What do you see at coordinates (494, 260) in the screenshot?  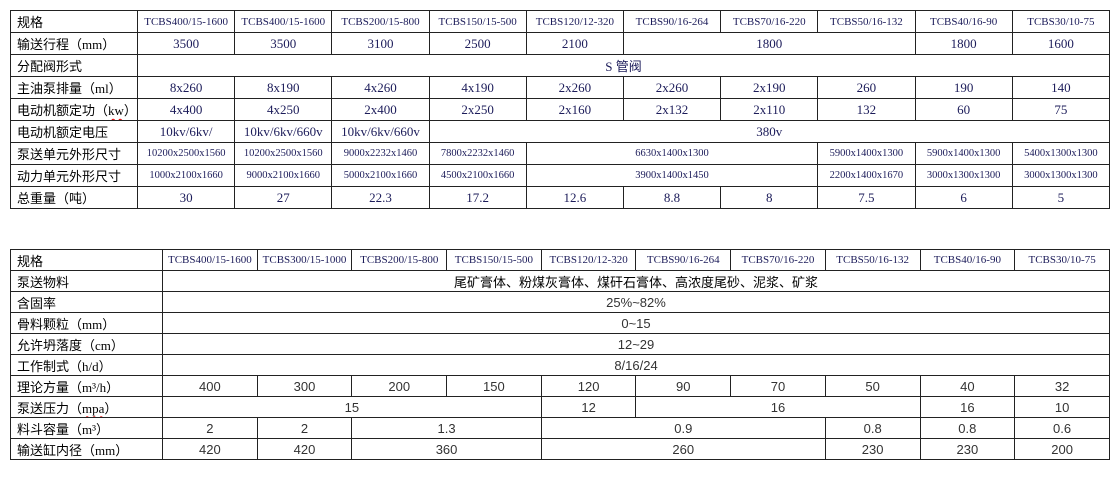 I see `column-header: TCBS150/15-500` at bounding box center [494, 260].